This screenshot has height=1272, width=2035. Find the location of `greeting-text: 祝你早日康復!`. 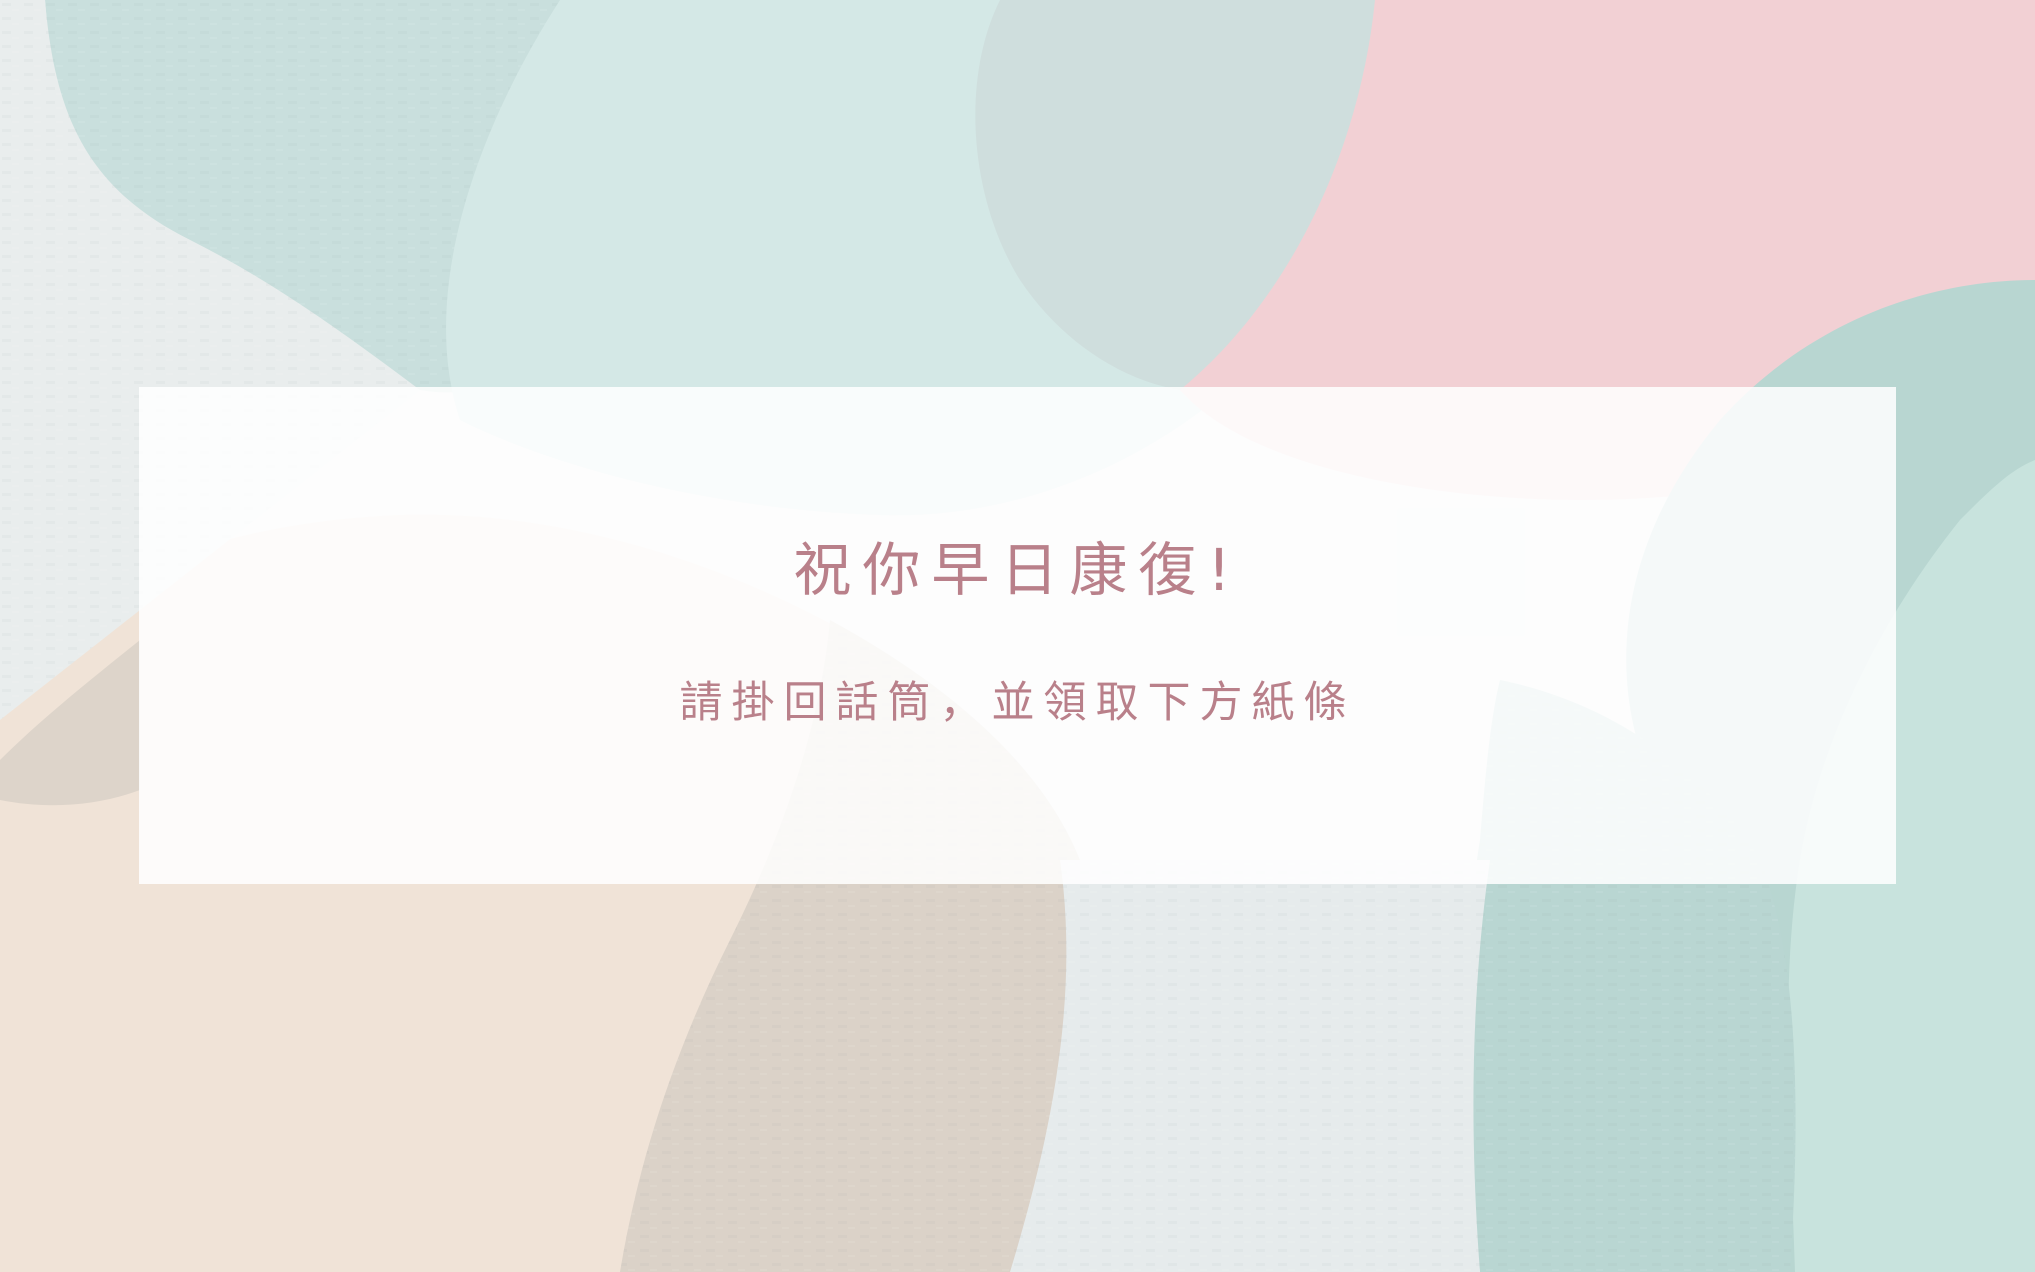

greeting-text: 祝你早日康復! is located at coordinates (1017, 570).